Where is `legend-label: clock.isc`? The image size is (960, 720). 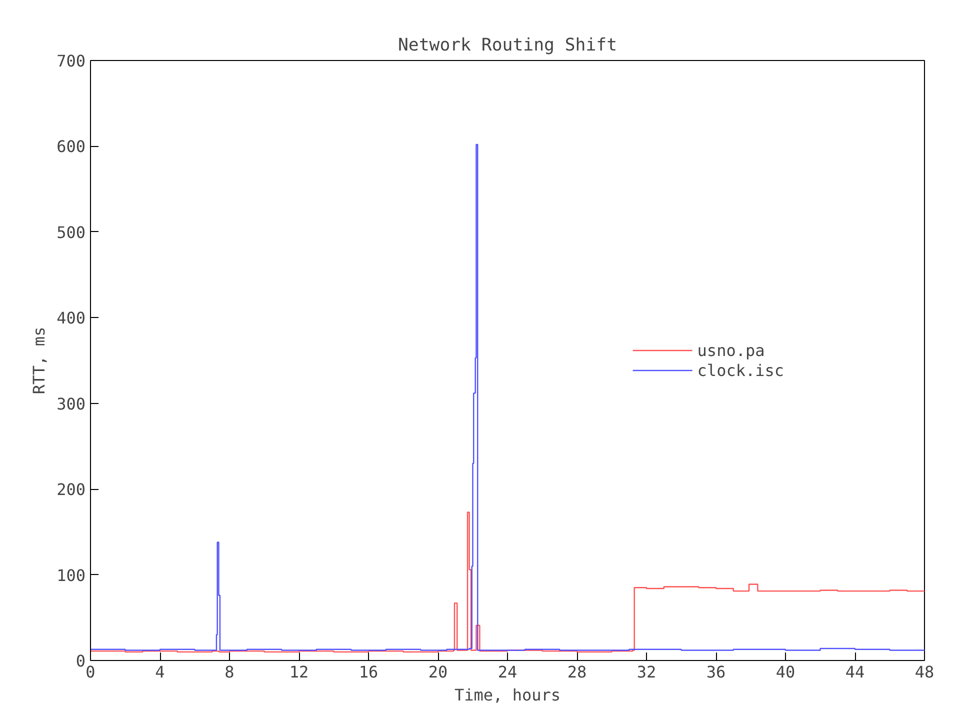
legend-label: clock.isc is located at coordinates (740, 370).